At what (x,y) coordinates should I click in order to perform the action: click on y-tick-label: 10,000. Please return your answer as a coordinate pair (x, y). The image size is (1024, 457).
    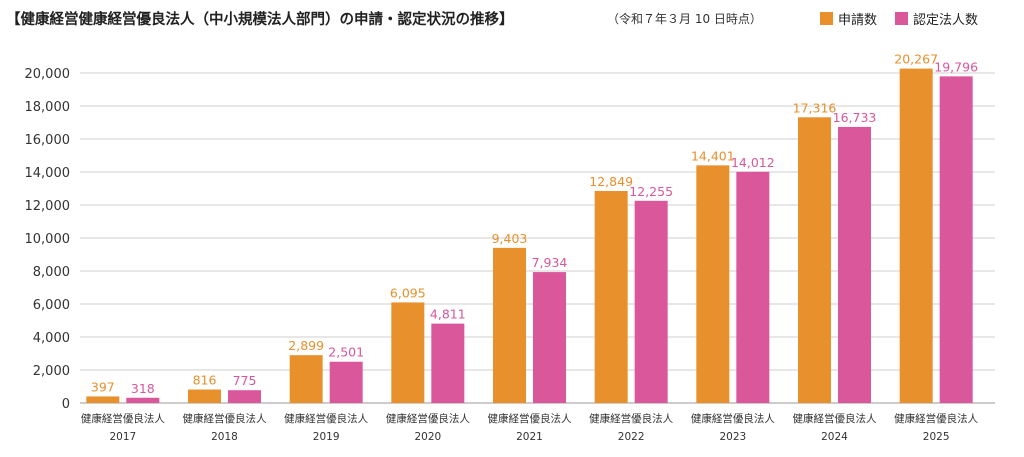
    Looking at the image, I should click on (48, 239).